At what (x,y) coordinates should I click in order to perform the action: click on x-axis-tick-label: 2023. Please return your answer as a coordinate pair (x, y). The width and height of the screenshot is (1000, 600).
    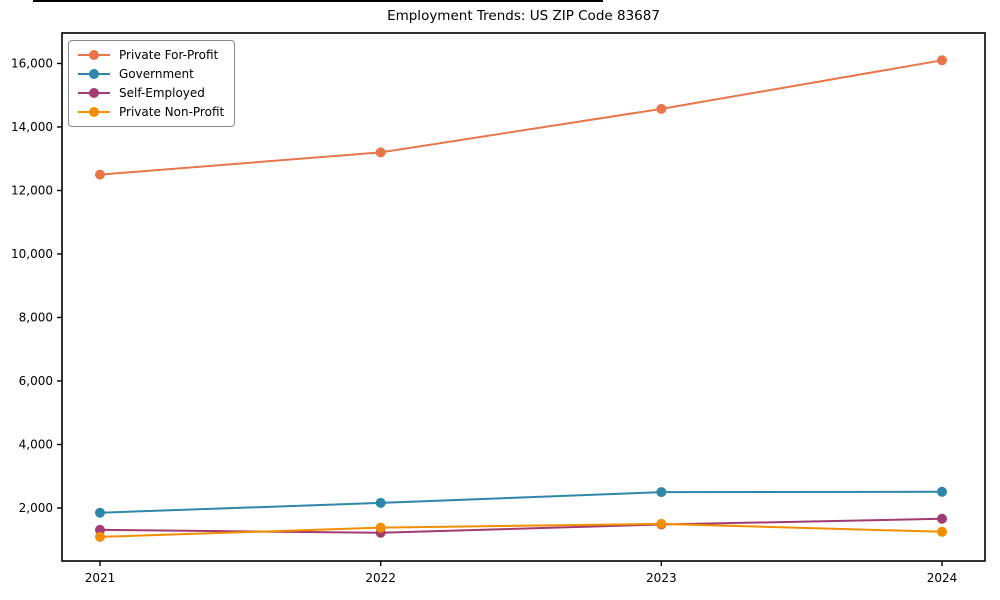
    Looking at the image, I should click on (661, 578).